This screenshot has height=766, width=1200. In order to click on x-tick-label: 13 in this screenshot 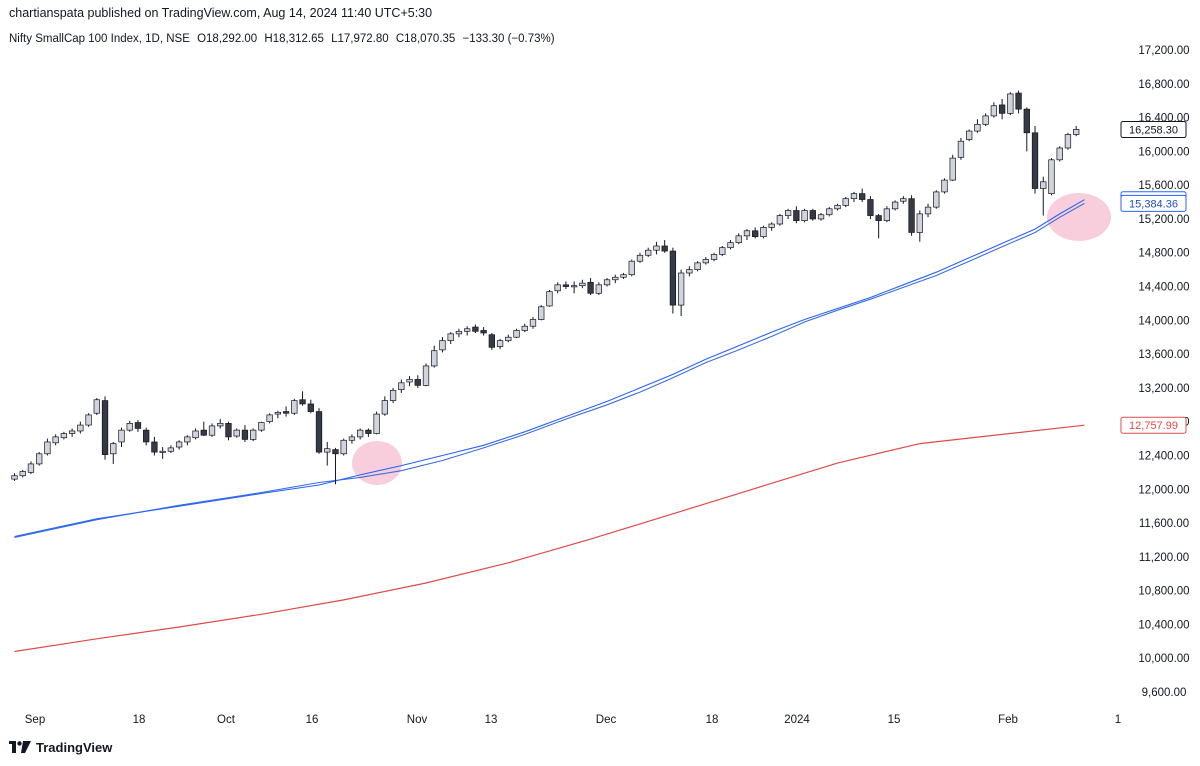, I will do `click(491, 720)`.